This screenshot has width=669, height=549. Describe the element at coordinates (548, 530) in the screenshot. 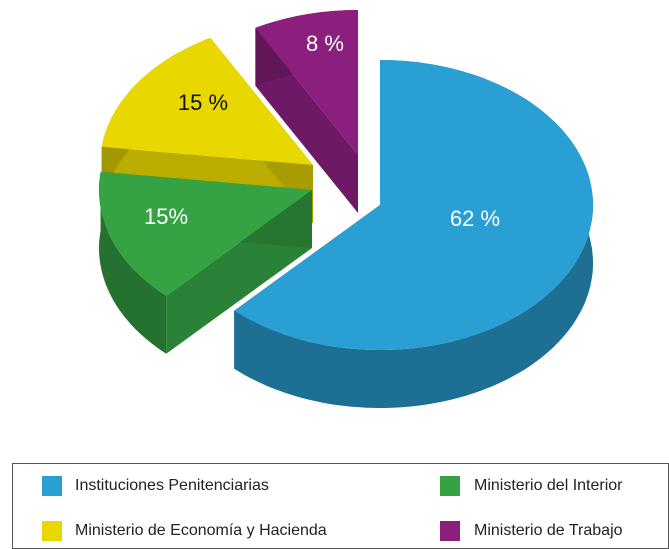

I see `legend-label: Ministerio de Trabajo` at that location.